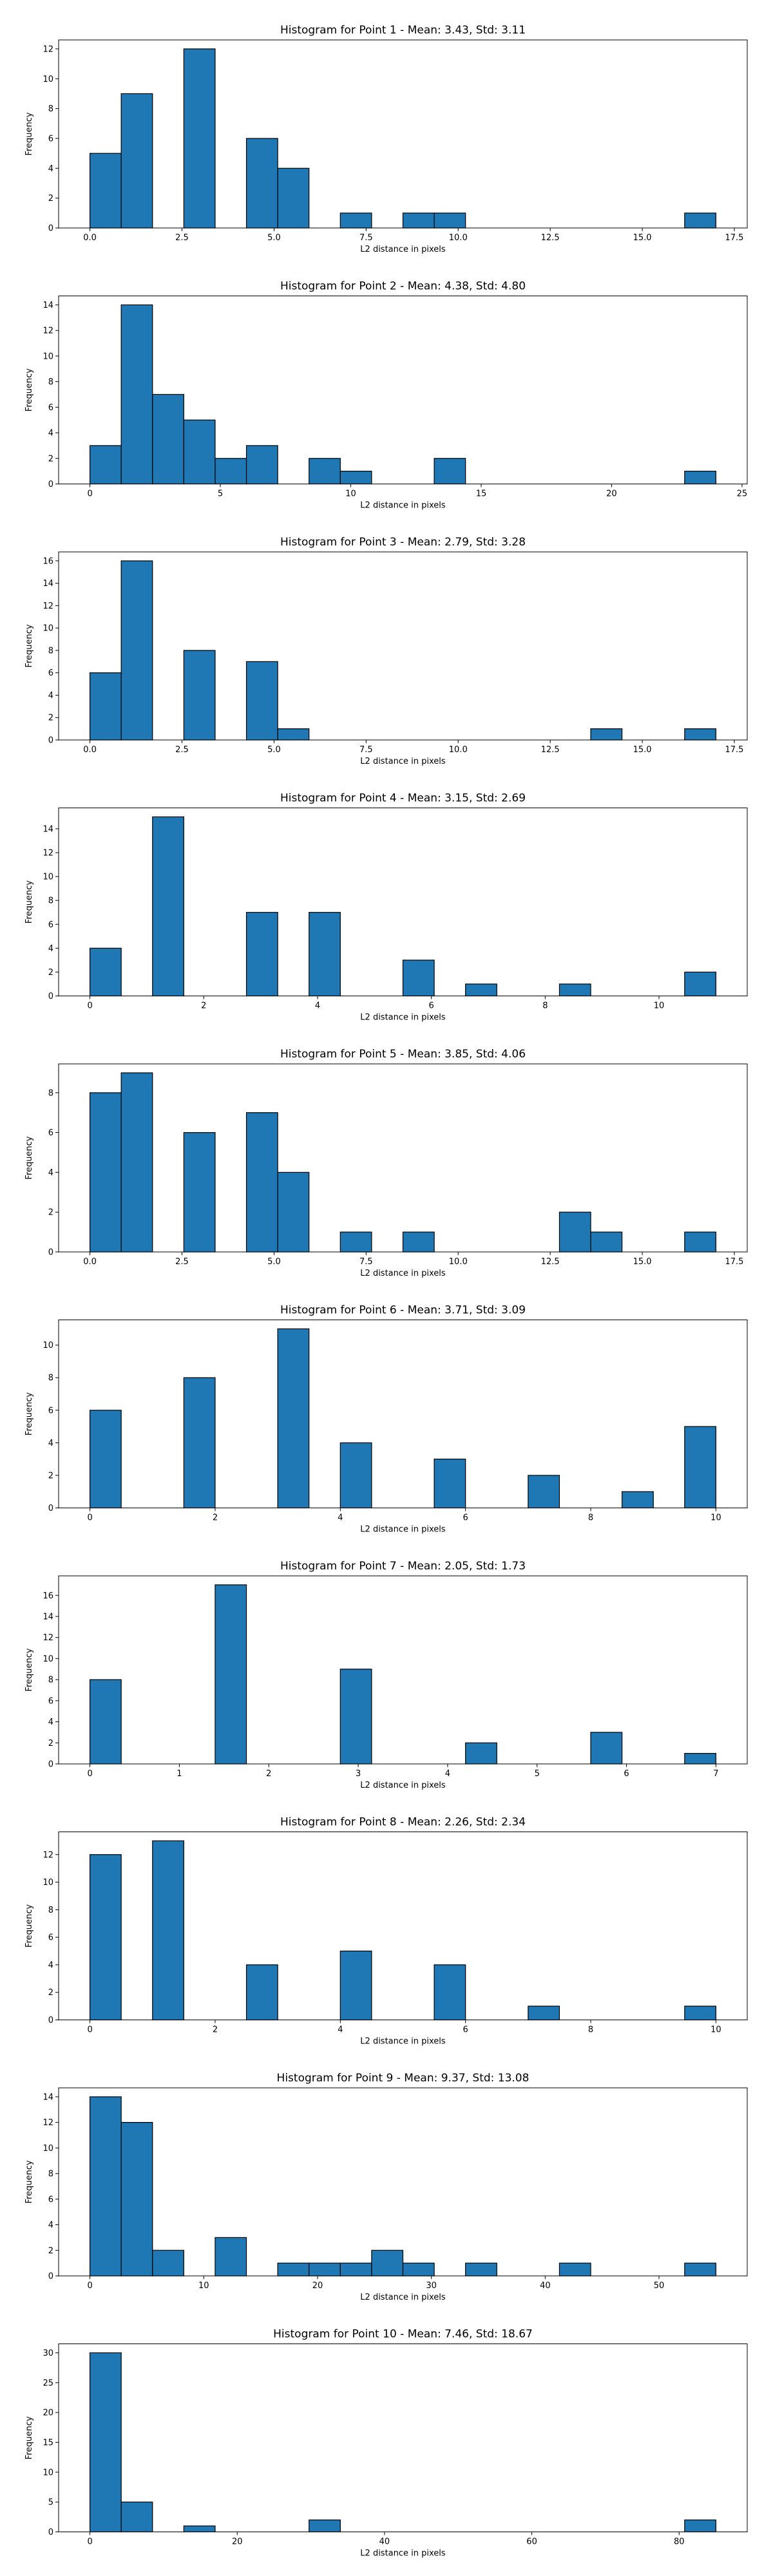  I want to click on y-tick-label: 5, so click(50, 2503).